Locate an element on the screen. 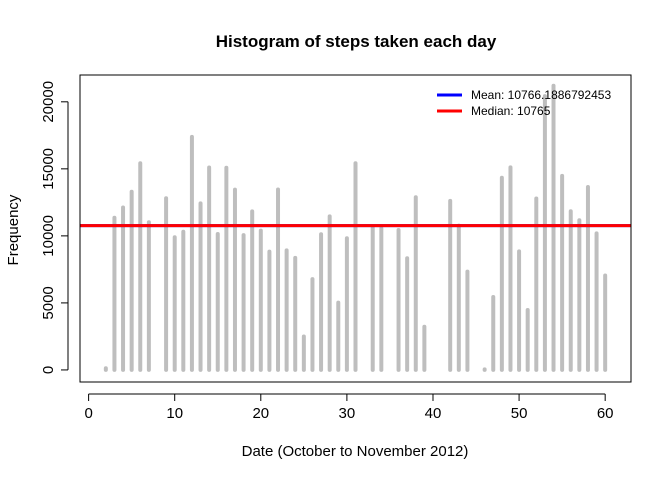  x-tick-label: 50 is located at coordinates (519, 413).